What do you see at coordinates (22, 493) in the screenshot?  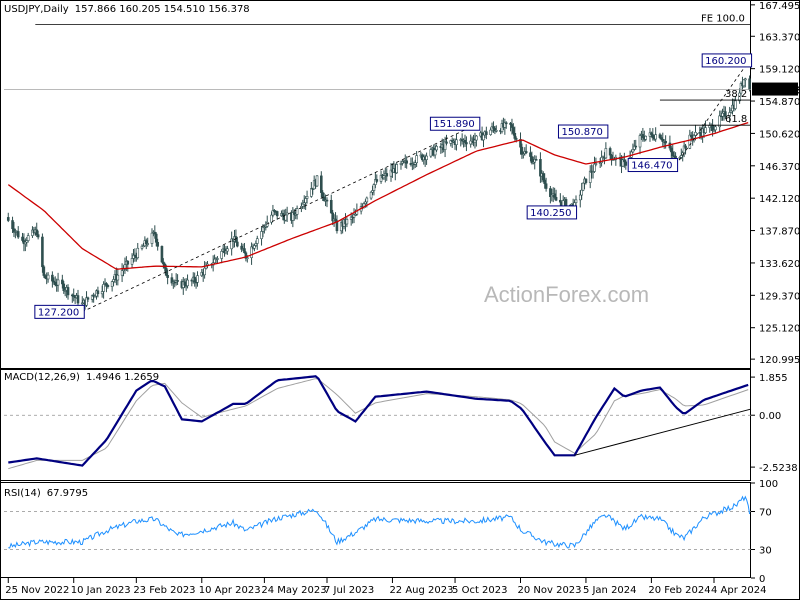 I see `rsi-panel-title: RSI(14)` at bounding box center [22, 493].